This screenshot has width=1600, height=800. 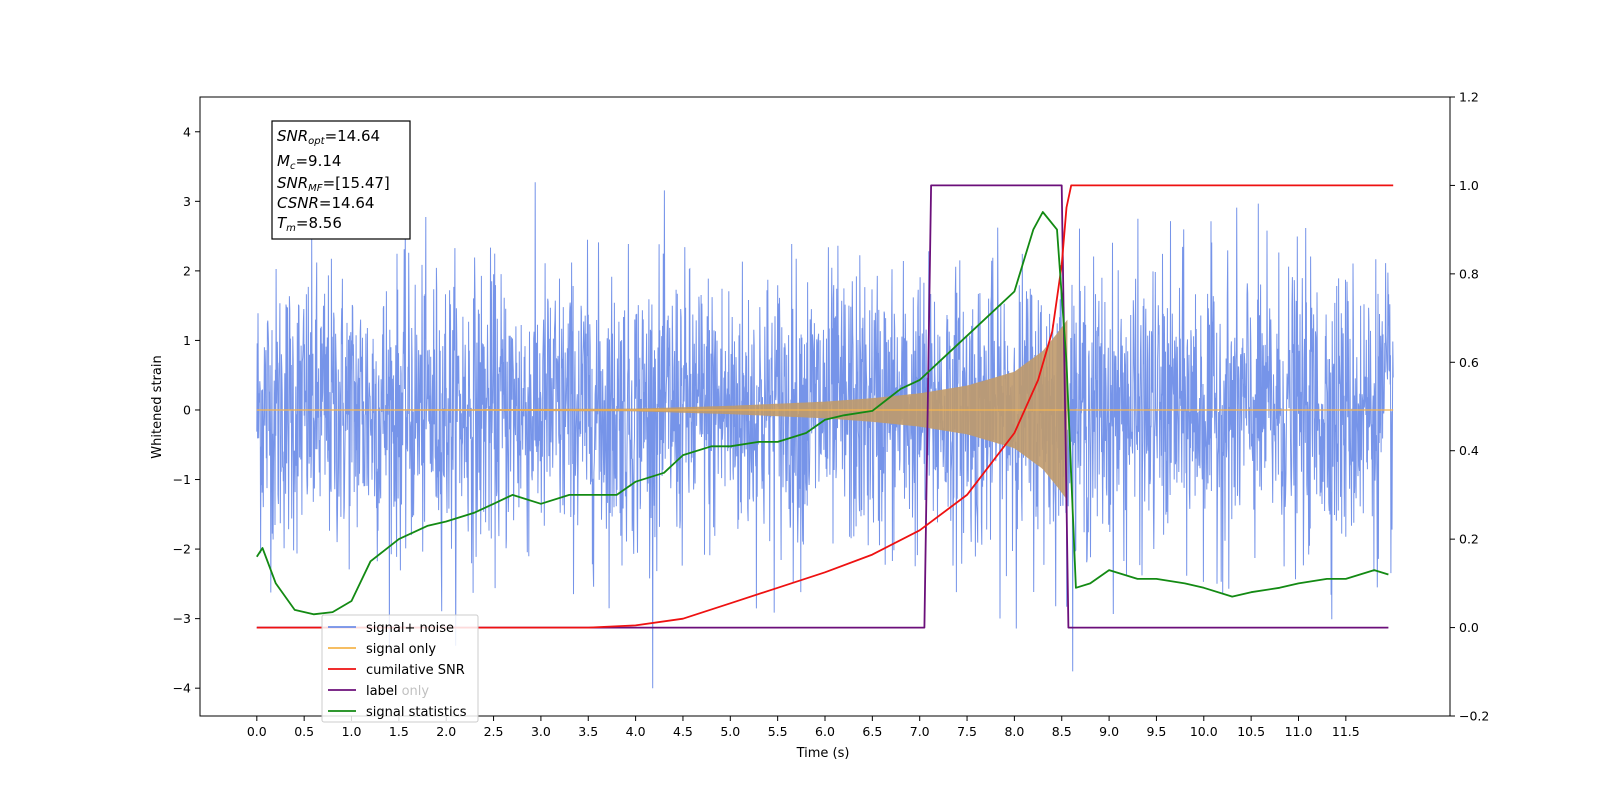 What do you see at coordinates (1469, 450) in the screenshot?
I see `right-y-tick-label: 0.4` at bounding box center [1469, 450].